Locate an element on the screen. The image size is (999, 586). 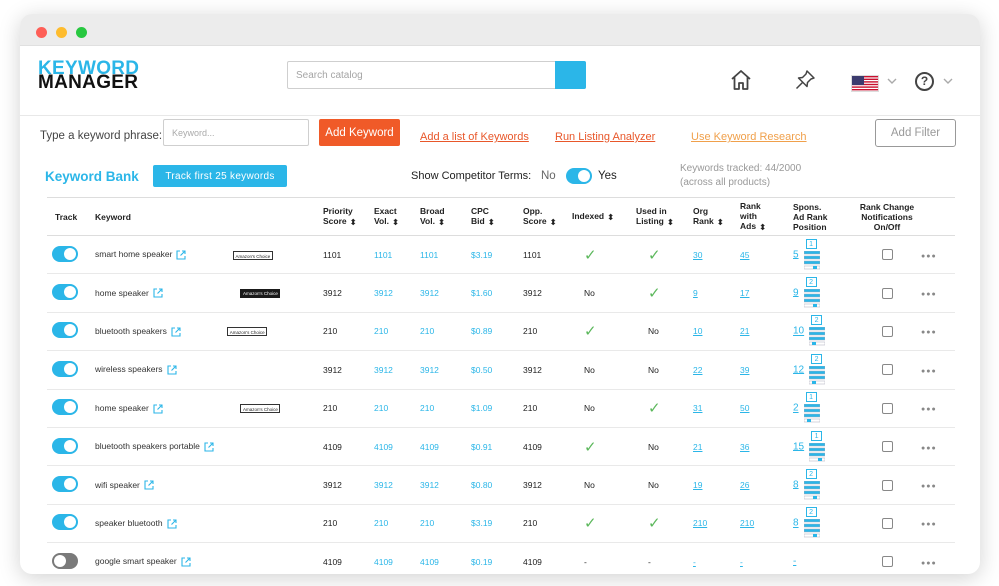
header-org-rank: Org Rank ⬍ is located at coordinates (708, 216).